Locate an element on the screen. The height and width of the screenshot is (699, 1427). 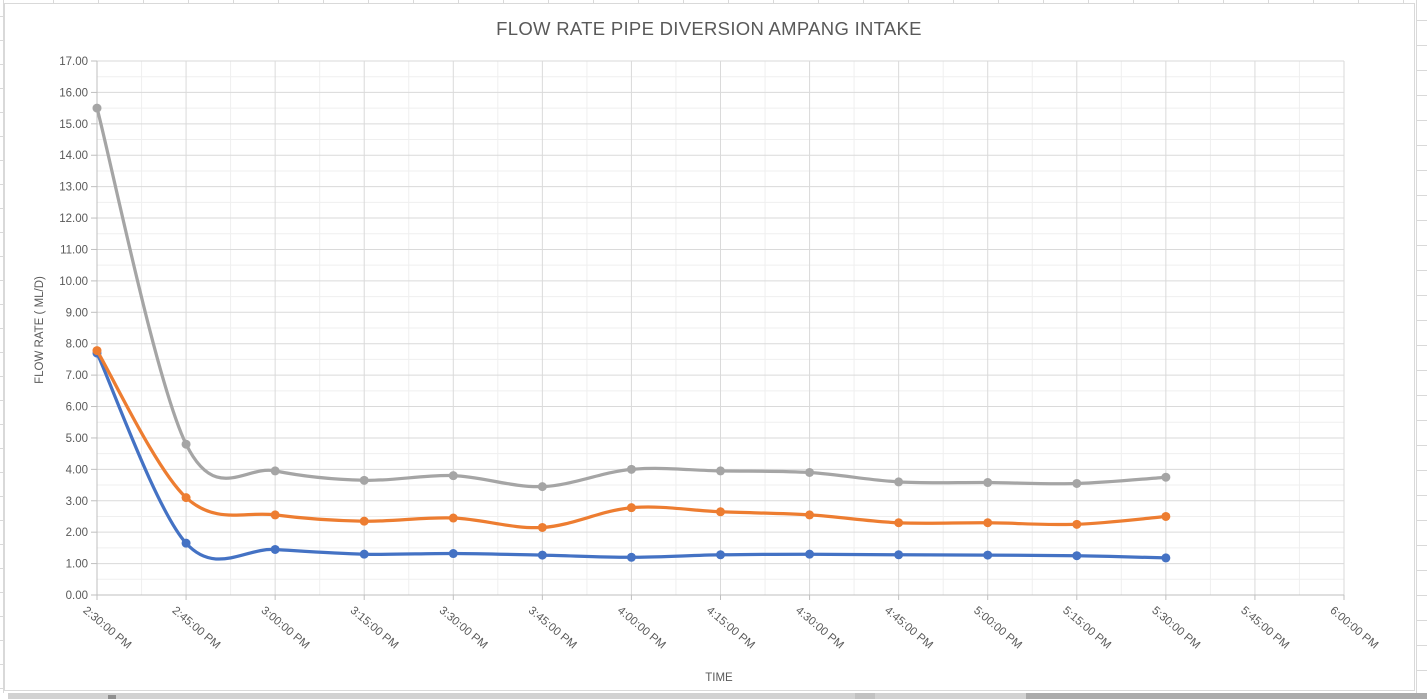
y-axis-tick-label: 8.00 is located at coordinates (77, 345).